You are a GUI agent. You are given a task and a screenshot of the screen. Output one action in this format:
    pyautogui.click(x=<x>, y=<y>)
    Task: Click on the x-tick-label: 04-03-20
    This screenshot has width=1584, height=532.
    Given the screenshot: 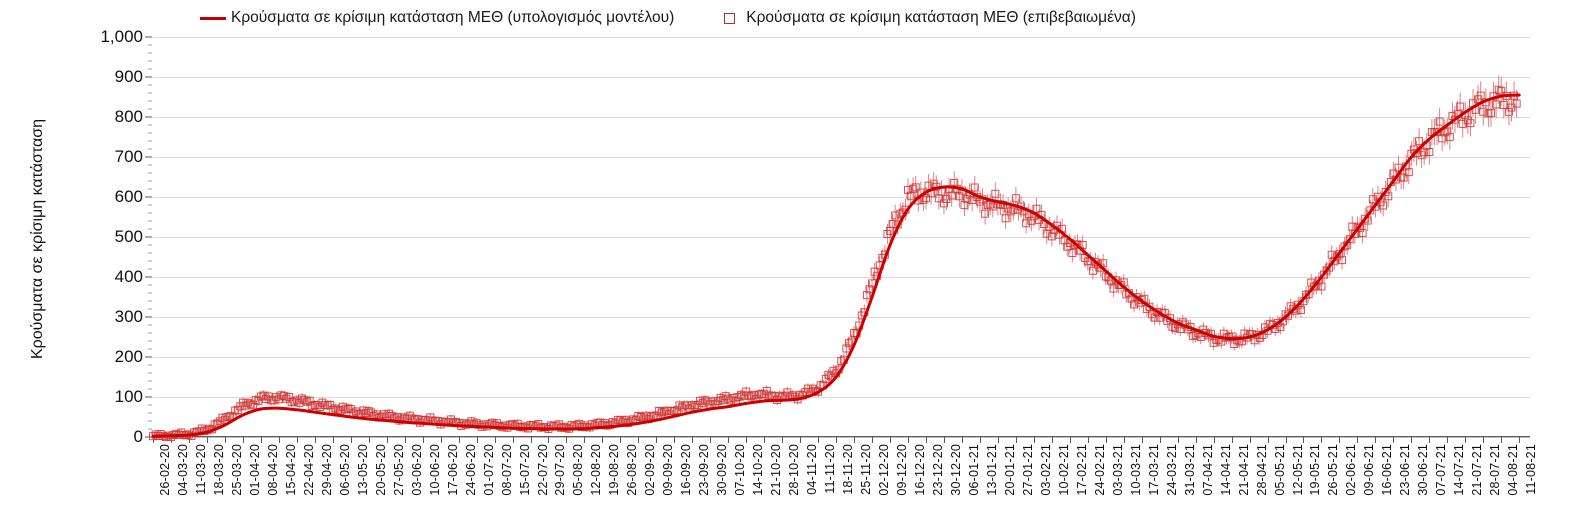 What is the action you would take?
    pyautogui.click(x=182, y=470)
    